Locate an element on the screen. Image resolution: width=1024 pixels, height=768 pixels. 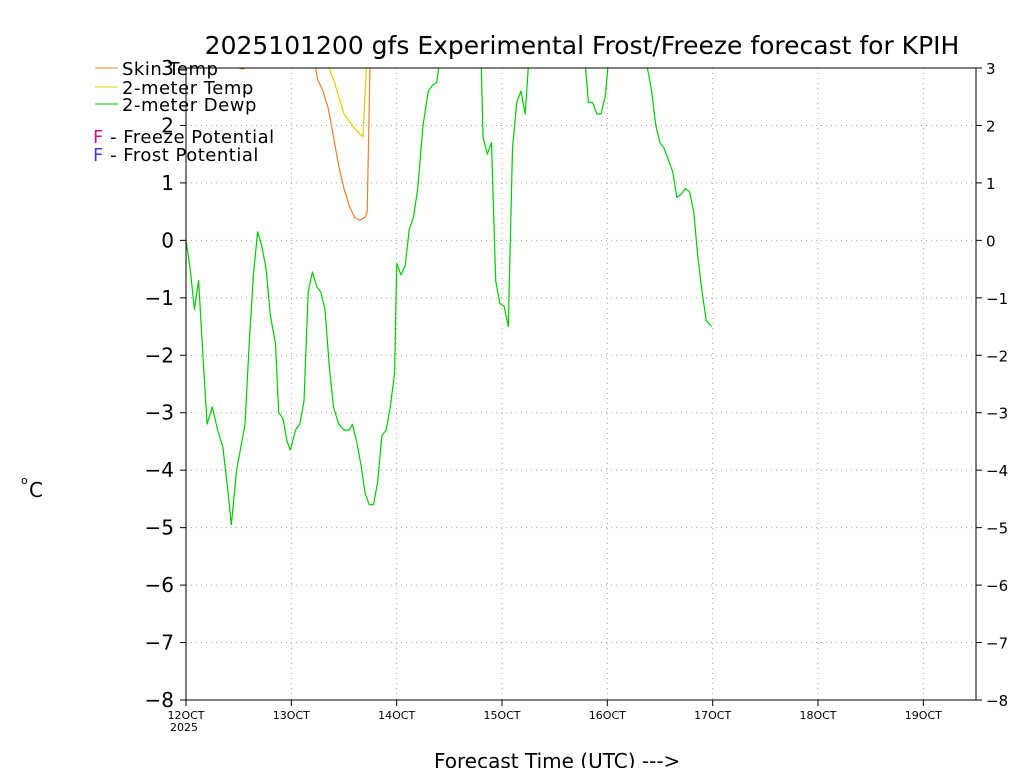
y-tick-label-right: −1 is located at coordinates (997, 299).